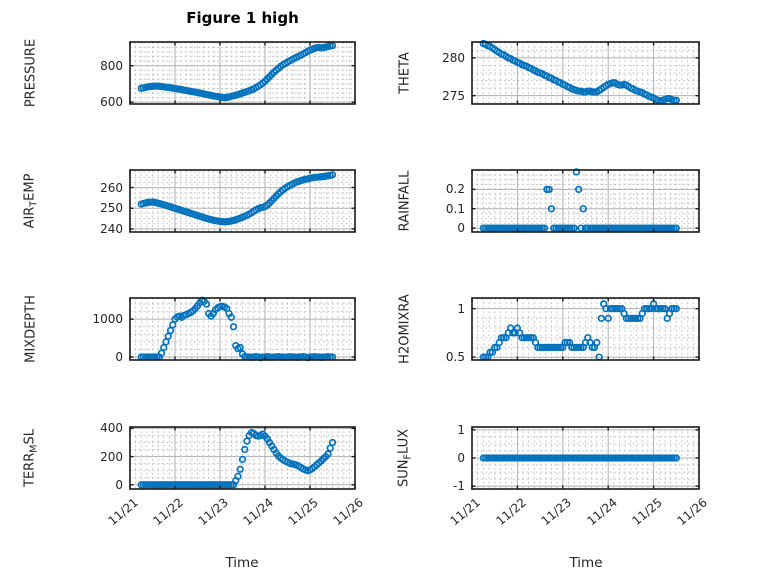 This screenshot has width=778, height=583. Describe the element at coordinates (405, 329) in the screenshot. I see `y-axis-label-H2OMIXRA: H2OMIXRA` at that location.